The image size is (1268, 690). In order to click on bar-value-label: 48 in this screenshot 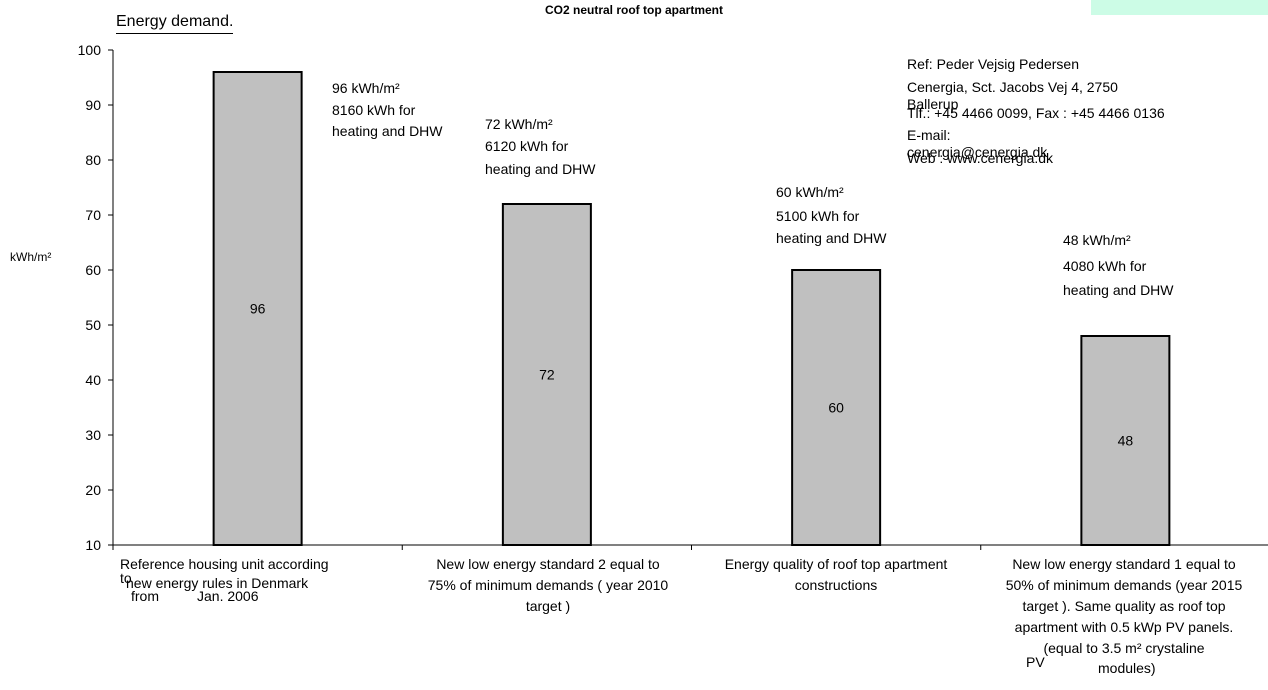, I will do `click(1126, 441)`.